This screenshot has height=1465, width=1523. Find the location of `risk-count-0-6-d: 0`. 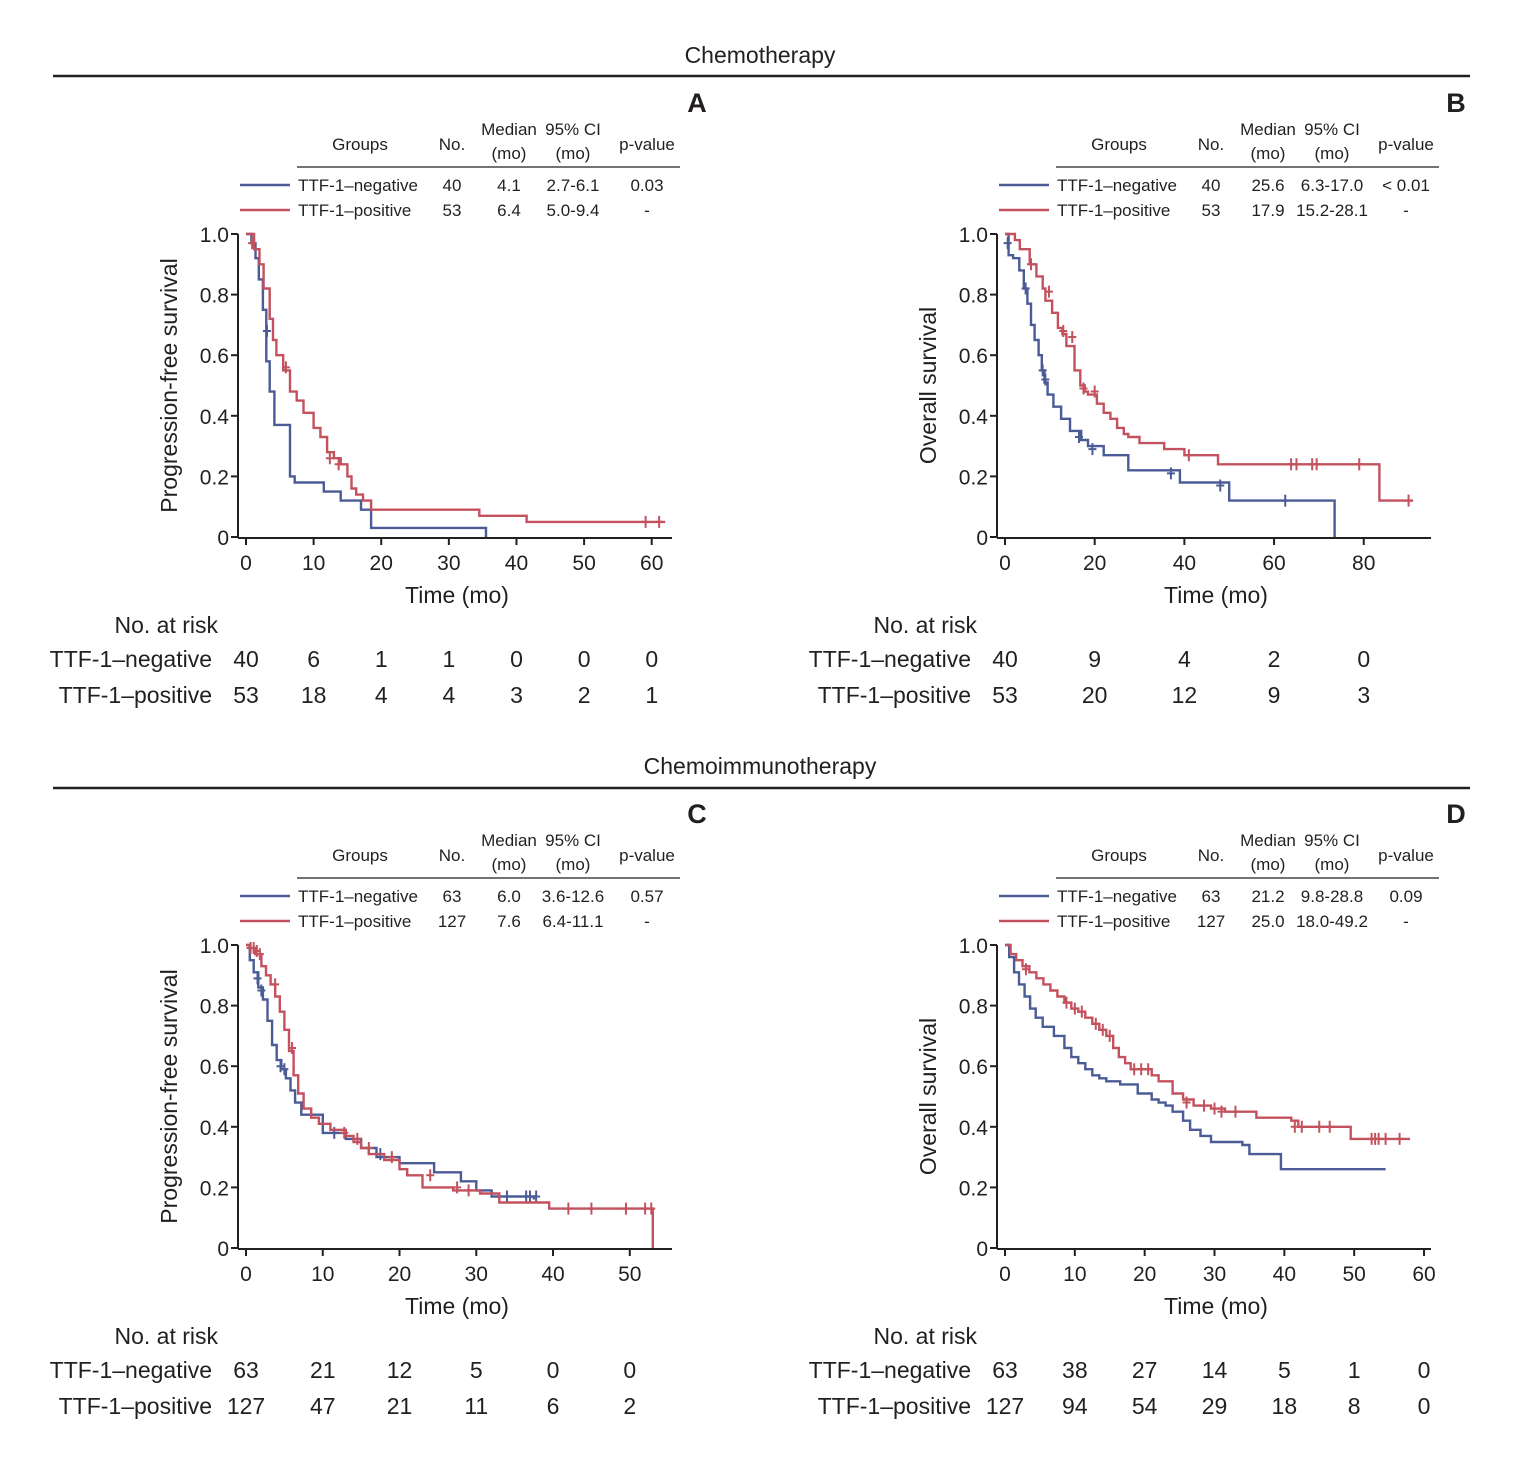

risk-count-0-6-d: 0 is located at coordinates (1424, 1370).